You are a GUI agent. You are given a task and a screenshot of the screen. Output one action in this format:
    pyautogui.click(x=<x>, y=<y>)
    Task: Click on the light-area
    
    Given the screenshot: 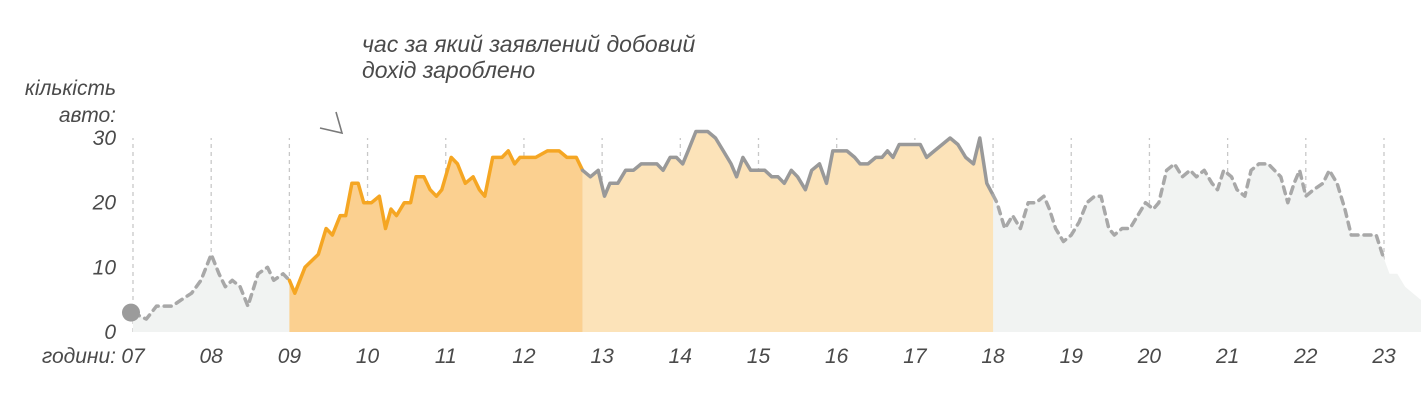 What is the action you would take?
    pyautogui.click(x=788, y=231)
    